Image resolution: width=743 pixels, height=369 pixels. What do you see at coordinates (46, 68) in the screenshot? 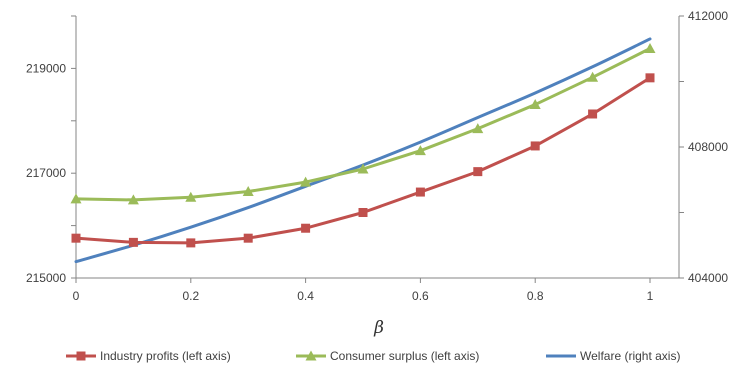
I see `left-axis-tick-label: 219000` at bounding box center [46, 68].